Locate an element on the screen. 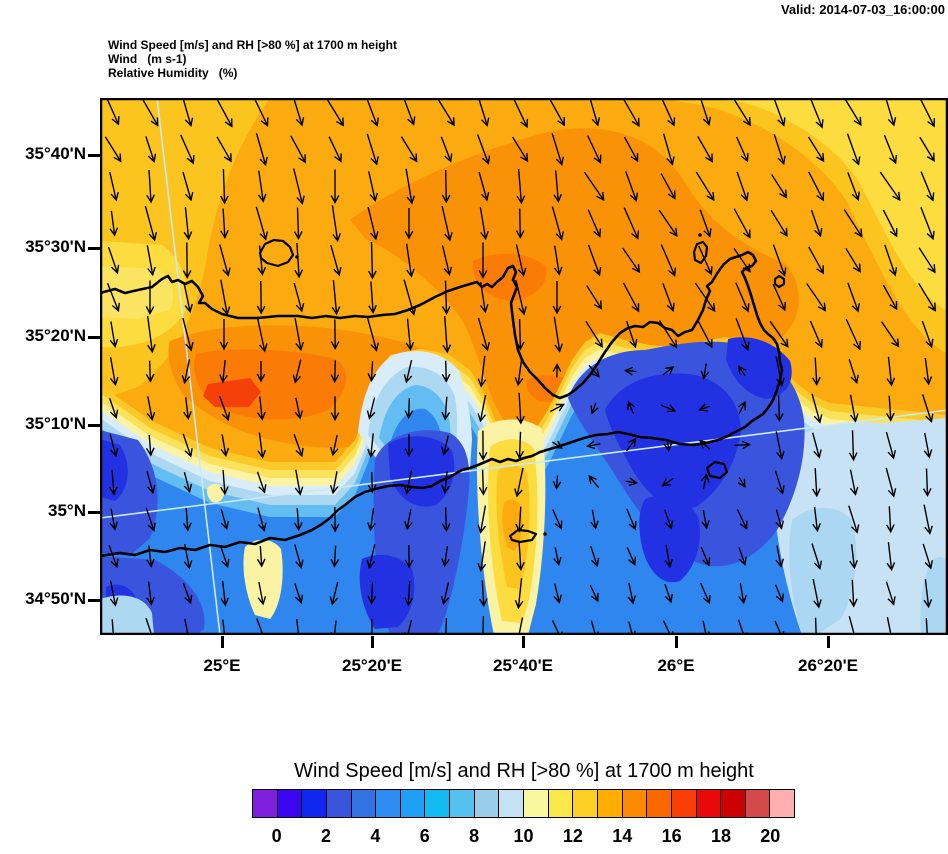  lat-label: 34°50'N is located at coordinates (55, 598).